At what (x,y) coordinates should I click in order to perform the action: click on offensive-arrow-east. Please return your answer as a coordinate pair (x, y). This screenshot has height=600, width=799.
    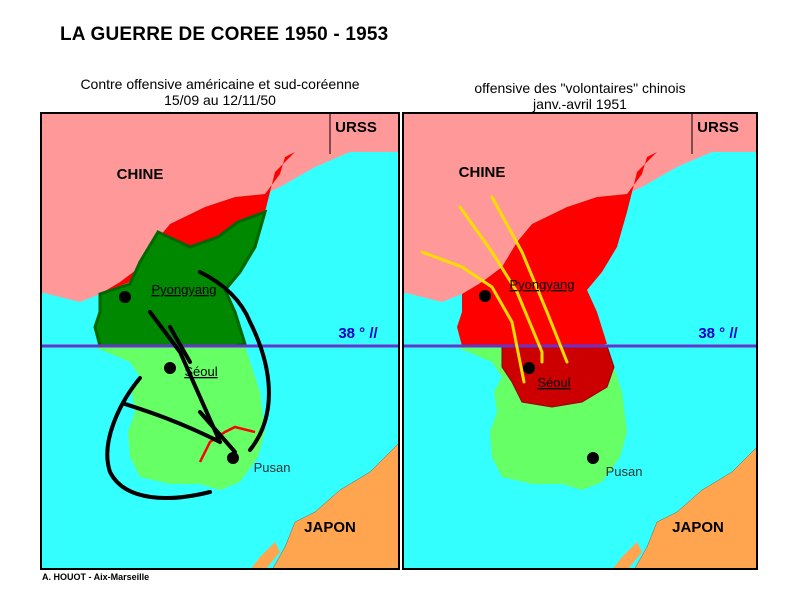
    Looking at the image, I should click on (529, 279).